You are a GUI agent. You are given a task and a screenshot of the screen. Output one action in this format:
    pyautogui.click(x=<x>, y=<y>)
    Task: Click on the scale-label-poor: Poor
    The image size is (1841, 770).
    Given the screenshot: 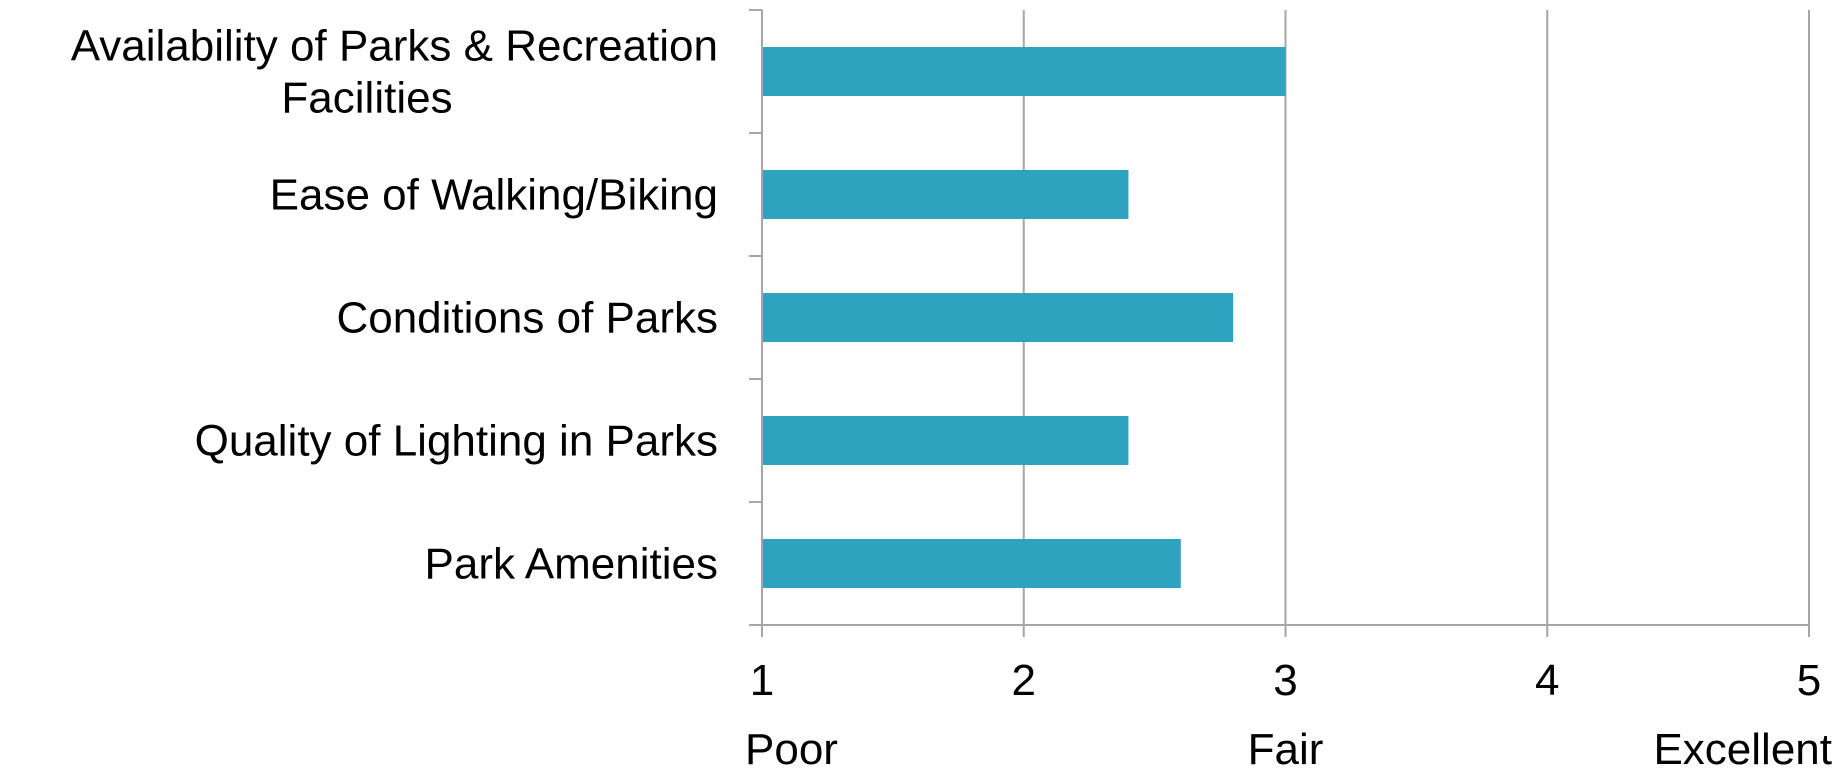 What is the action you would take?
    pyautogui.click(x=791, y=747)
    